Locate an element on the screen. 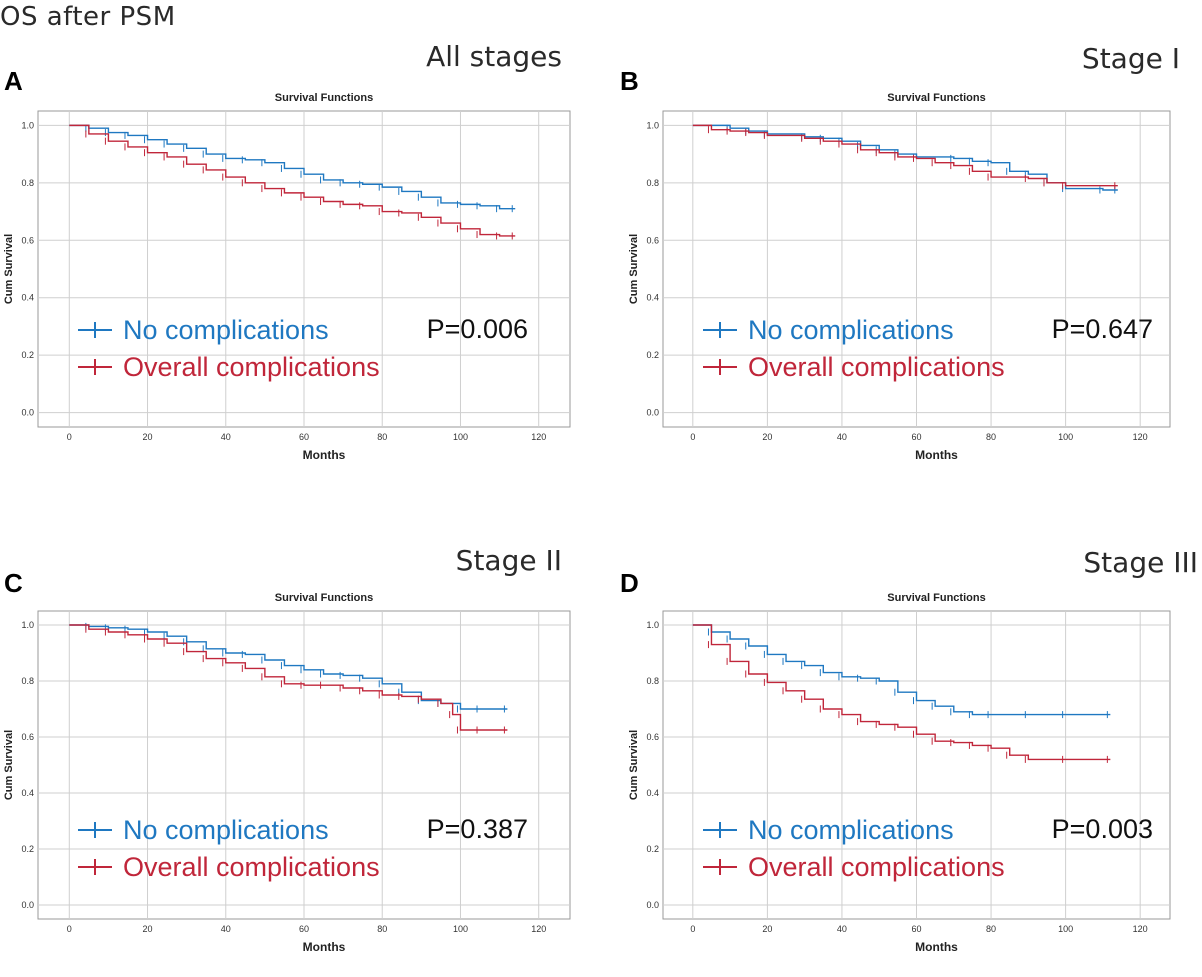  p-value: P=0.387 is located at coordinates (477, 829).